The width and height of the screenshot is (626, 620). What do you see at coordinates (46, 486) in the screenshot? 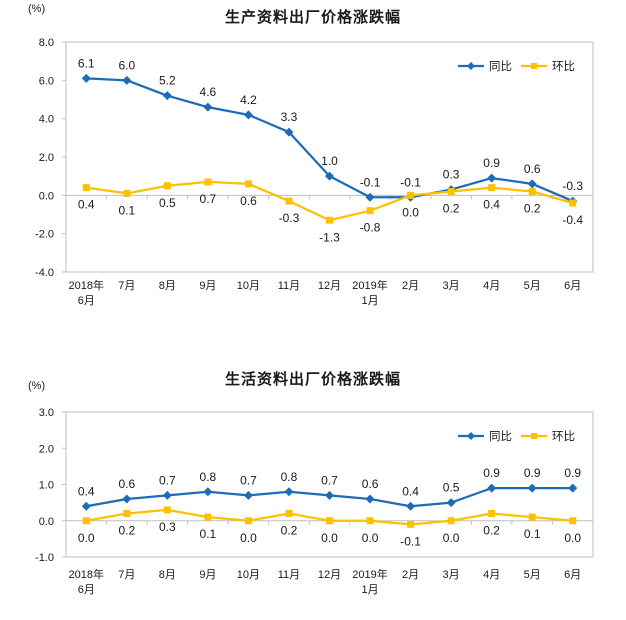
I see `y-axis-label: 1.0` at bounding box center [46, 486].